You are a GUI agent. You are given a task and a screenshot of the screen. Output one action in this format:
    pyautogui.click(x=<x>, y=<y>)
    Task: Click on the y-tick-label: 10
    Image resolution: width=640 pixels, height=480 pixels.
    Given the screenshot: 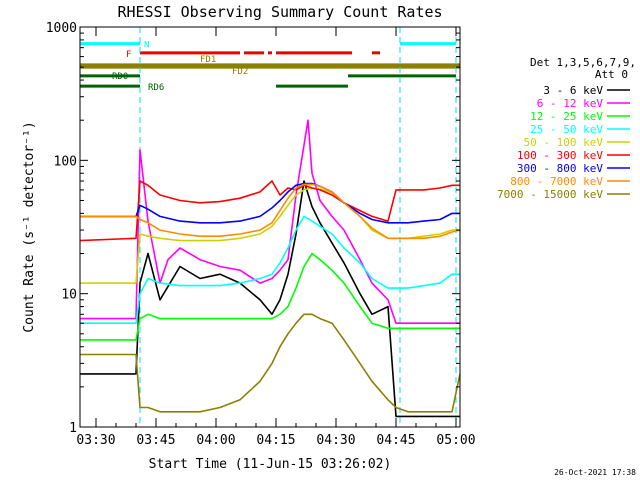 What is the action you would take?
    pyautogui.click(x=69, y=295)
    